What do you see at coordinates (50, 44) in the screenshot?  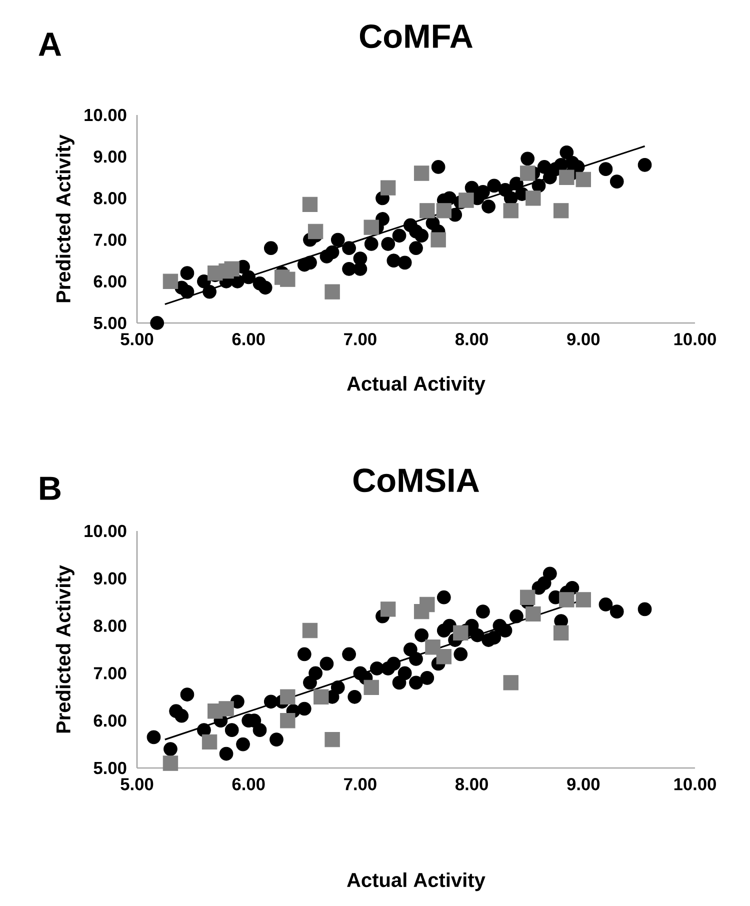 I see `text: A` at bounding box center [50, 44].